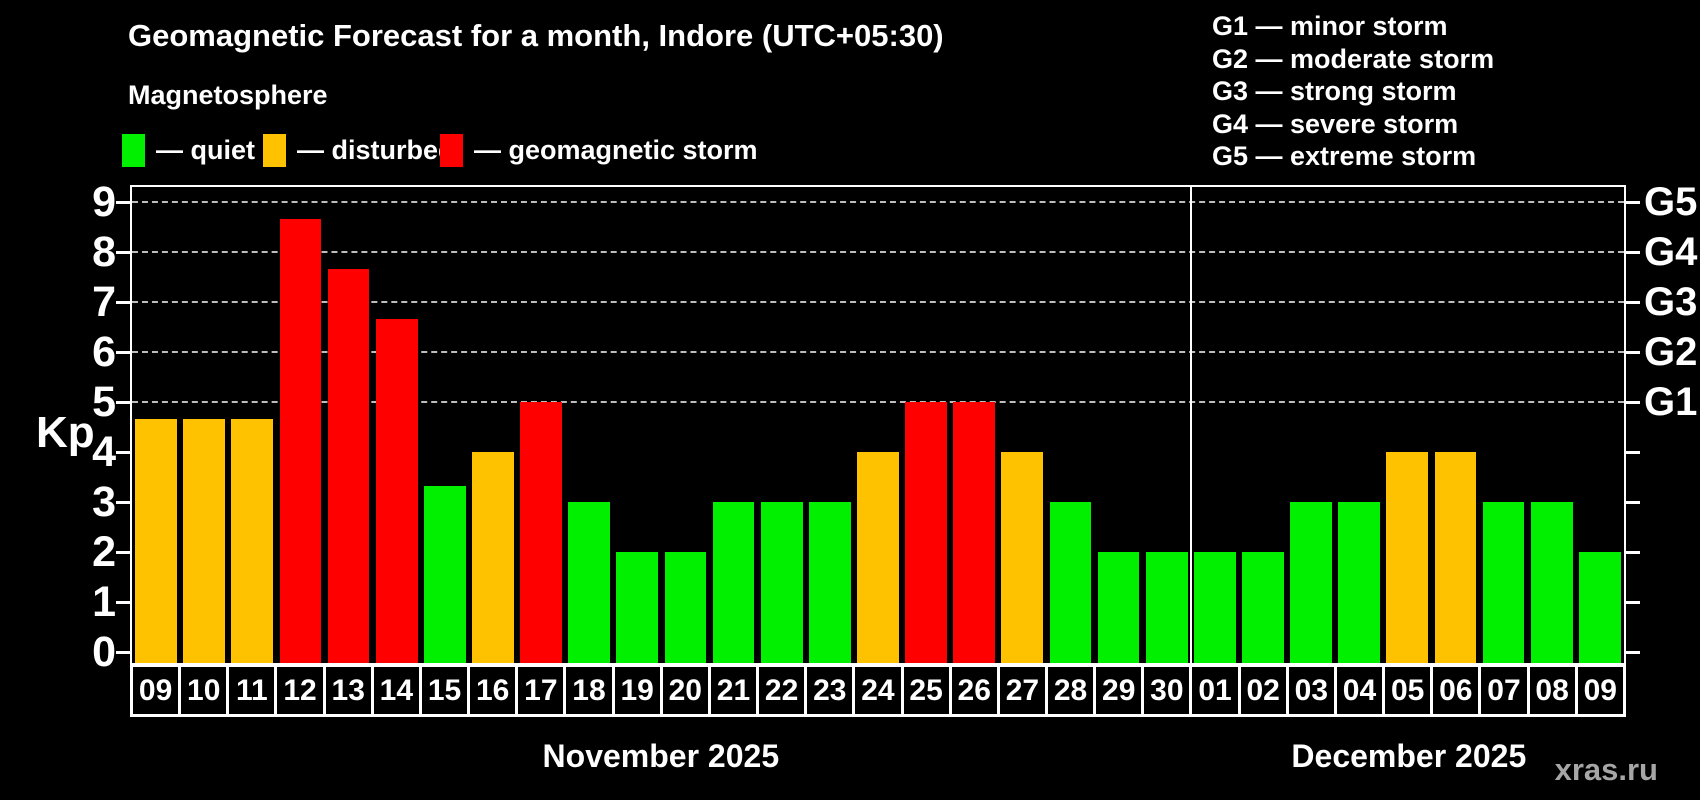  I want to click on day-cell-22: 22, so click(782, 690).